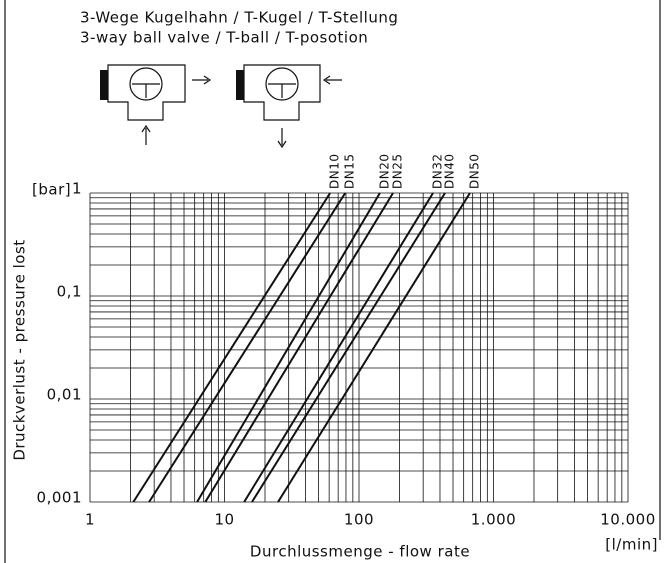 The height and width of the screenshot is (563, 671). What do you see at coordinates (69, 292) in the screenshot?
I see `y-tick-label: 0,1` at bounding box center [69, 292].